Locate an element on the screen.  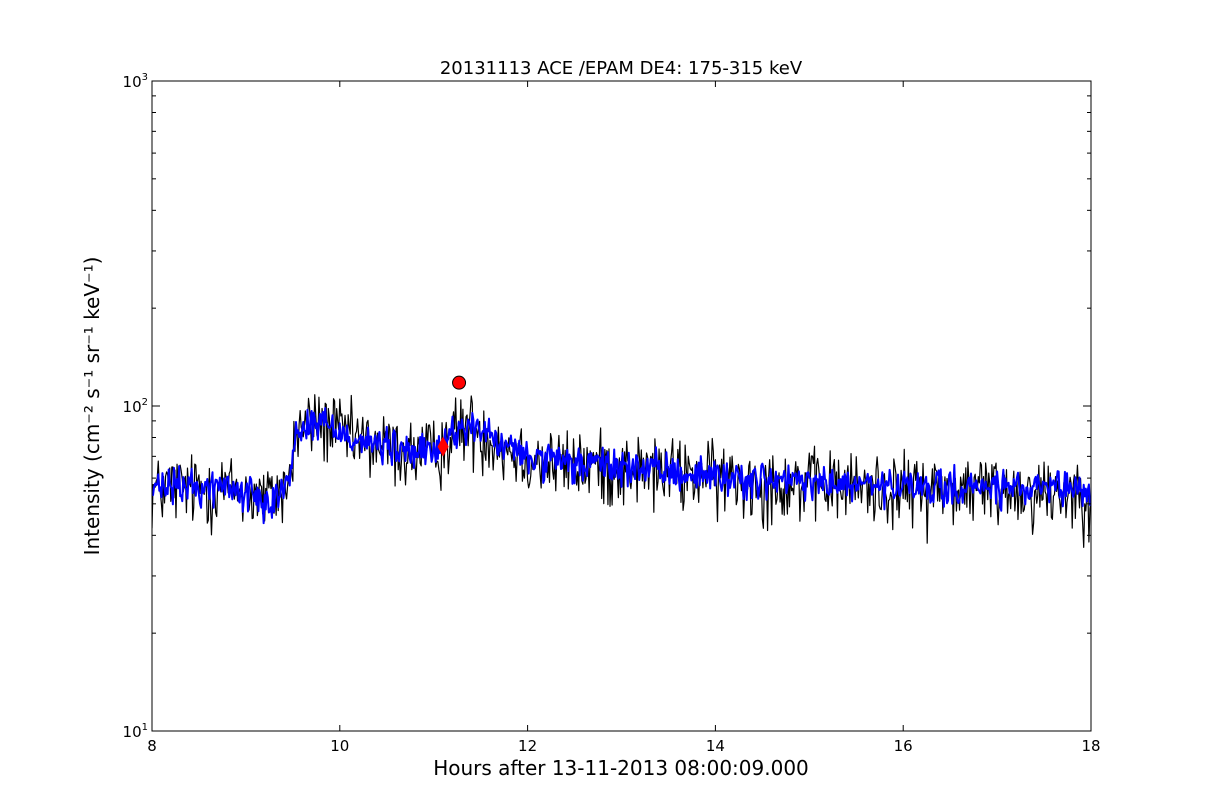
x-tick-label: 16 is located at coordinates (903, 746).